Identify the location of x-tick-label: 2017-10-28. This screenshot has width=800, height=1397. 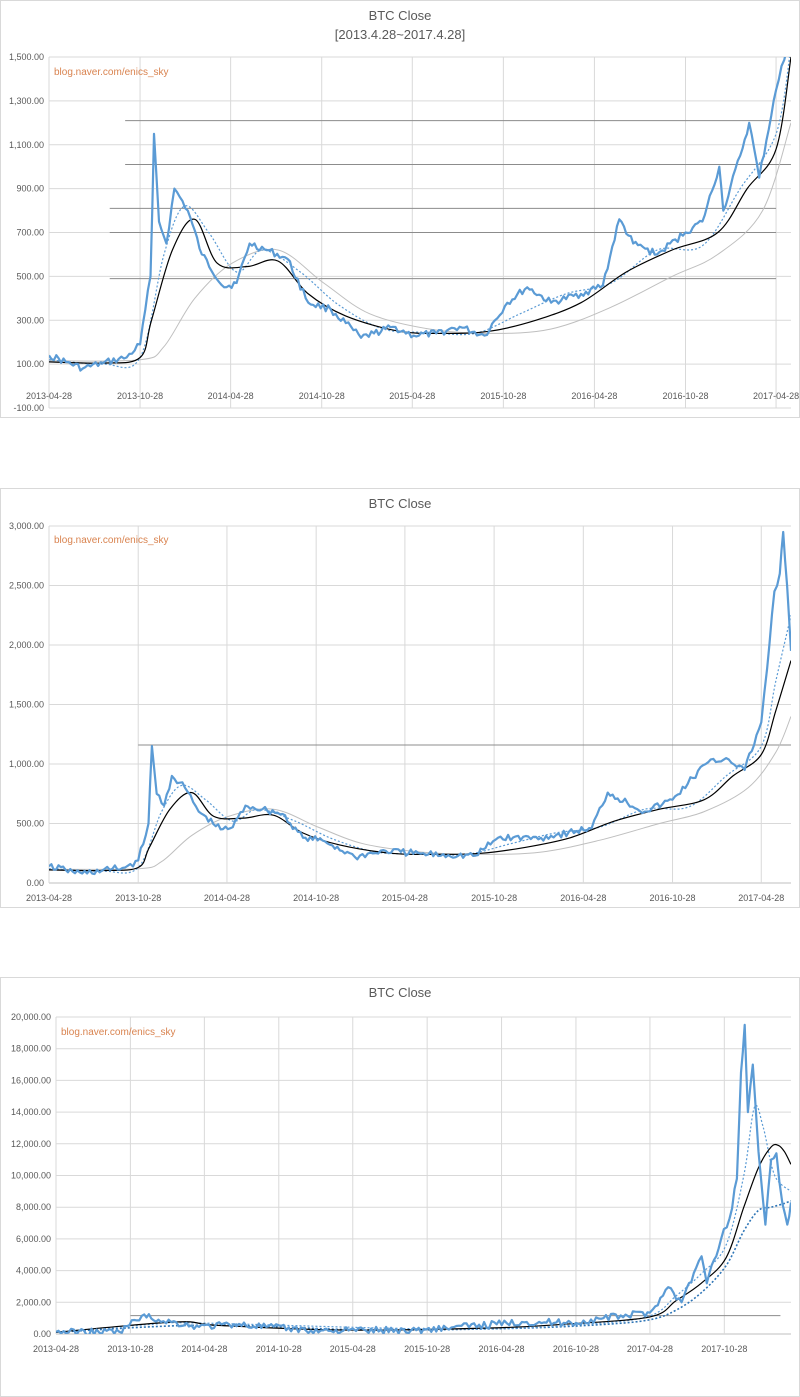
(724, 1349).